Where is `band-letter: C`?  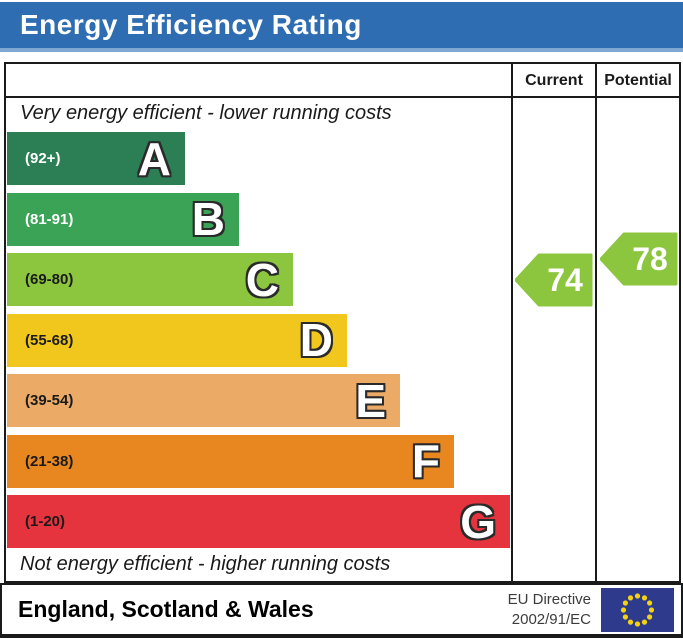
band-letter: C is located at coordinates (262, 279).